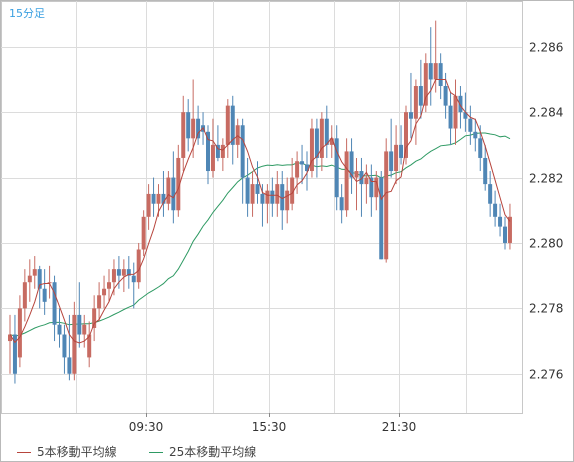 The height and width of the screenshot is (462, 574). What do you see at coordinates (213, 452) in the screenshot?
I see `legend-label: 25本移動平均線` at bounding box center [213, 452].